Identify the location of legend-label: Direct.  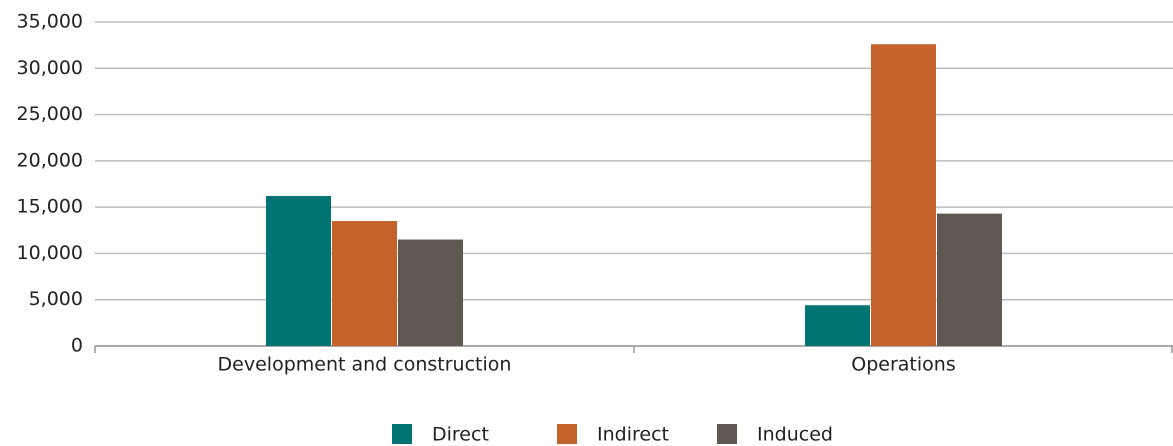
(460, 435).